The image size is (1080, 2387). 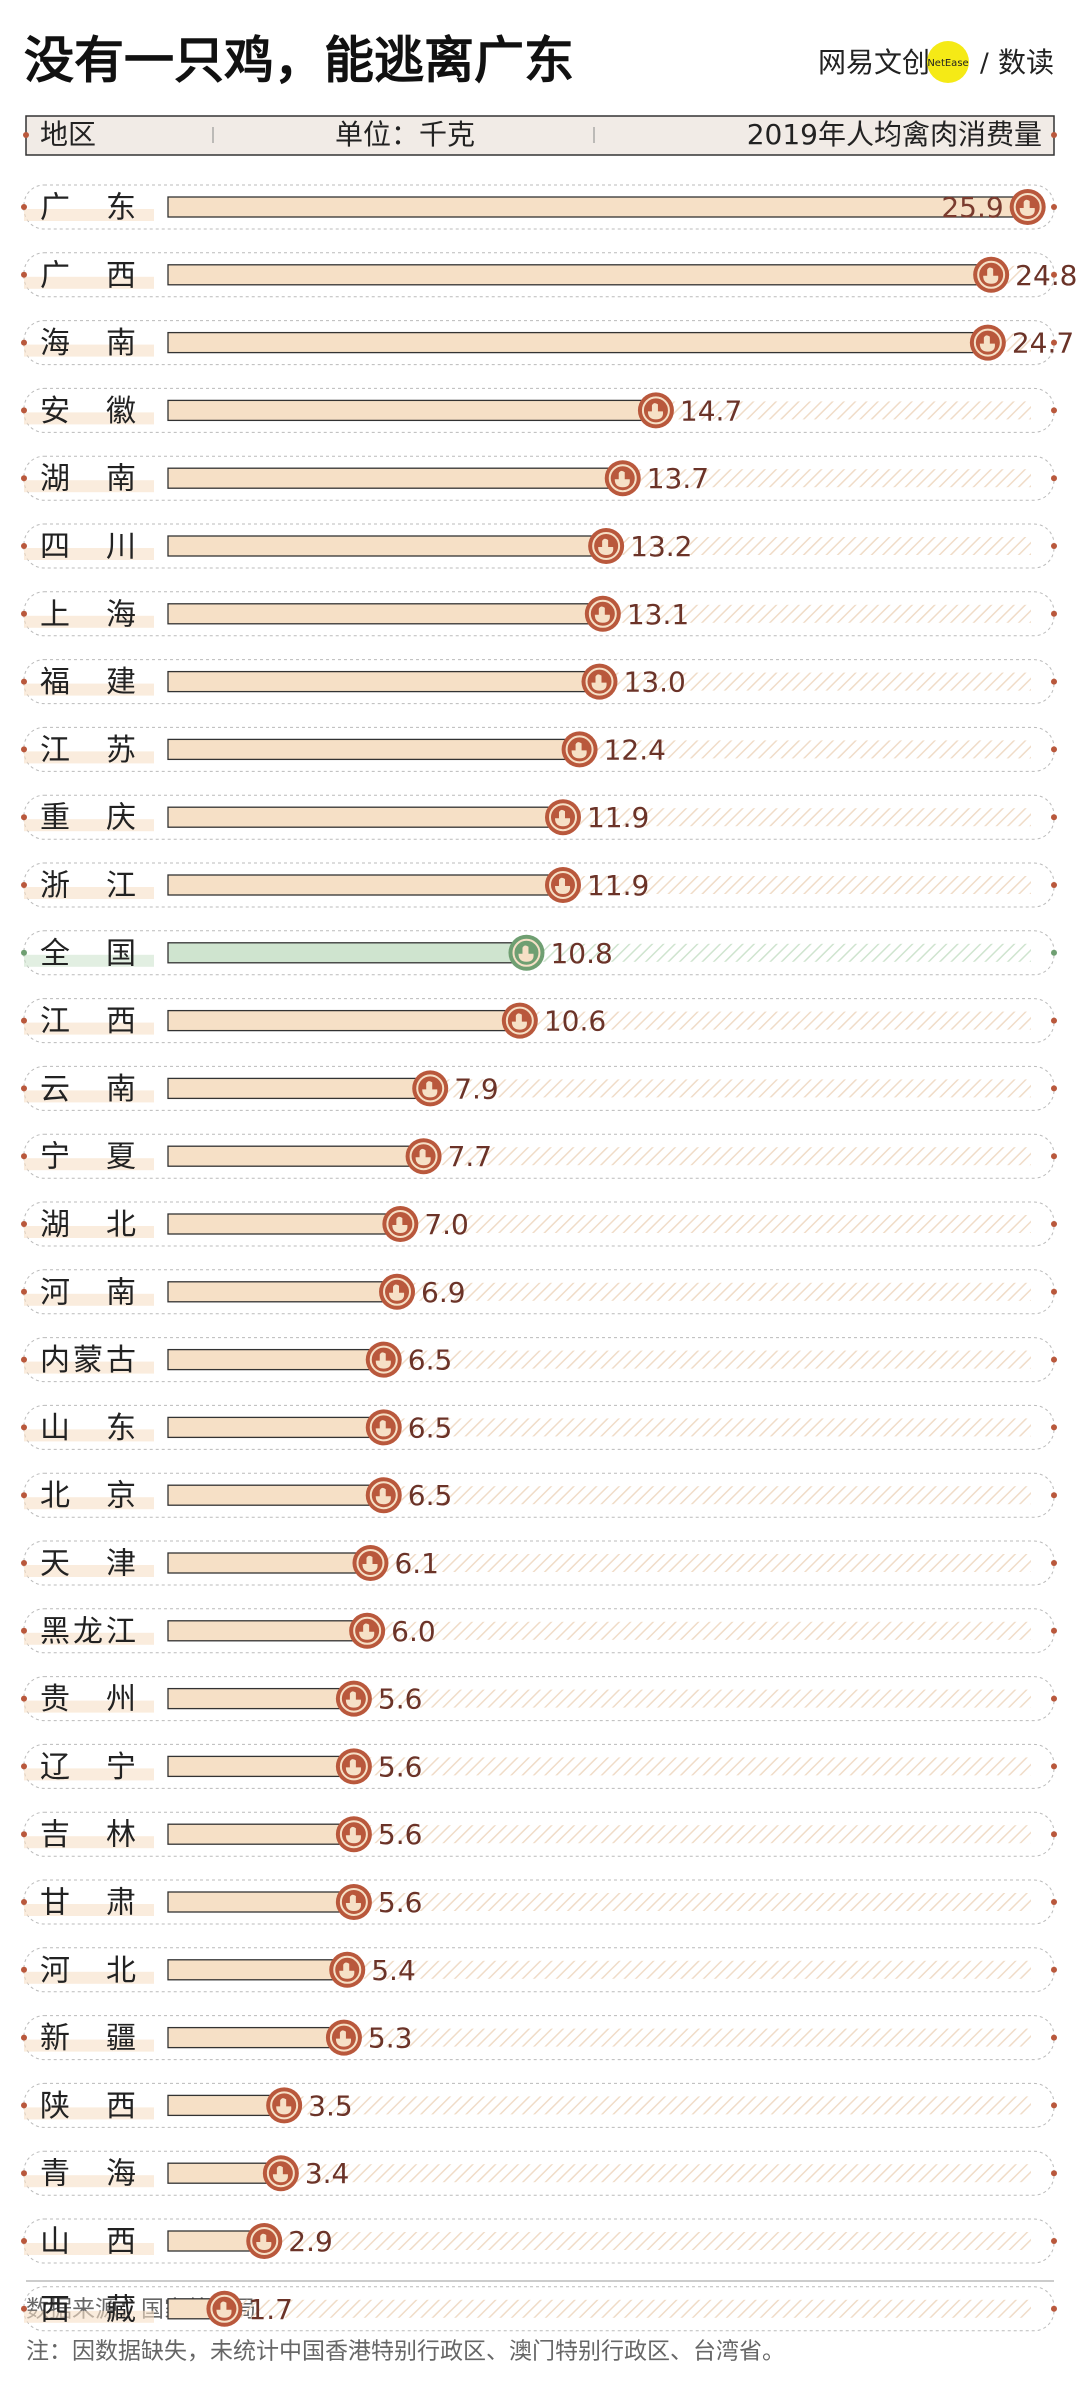 What do you see at coordinates (393, 1970) in the screenshot?
I see `value-label: 5.4` at bounding box center [393, 1970].